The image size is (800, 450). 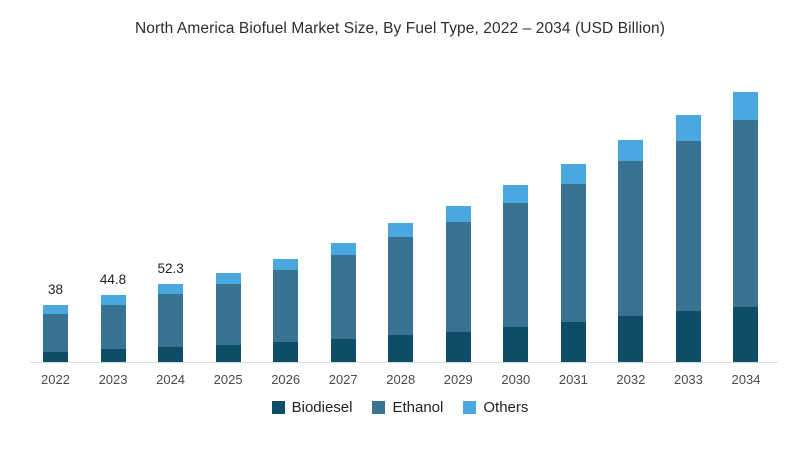 I want to click on bar-segment-ethanol-2022, so click(x=55, y=332).